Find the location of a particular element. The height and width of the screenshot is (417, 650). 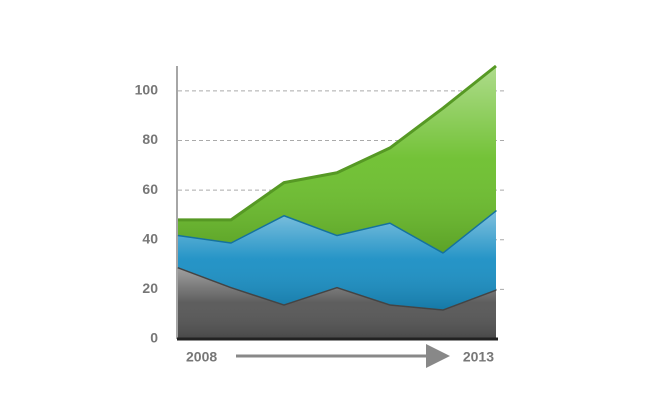

y-tick-label: 80 is located at coordinates (150, 139).